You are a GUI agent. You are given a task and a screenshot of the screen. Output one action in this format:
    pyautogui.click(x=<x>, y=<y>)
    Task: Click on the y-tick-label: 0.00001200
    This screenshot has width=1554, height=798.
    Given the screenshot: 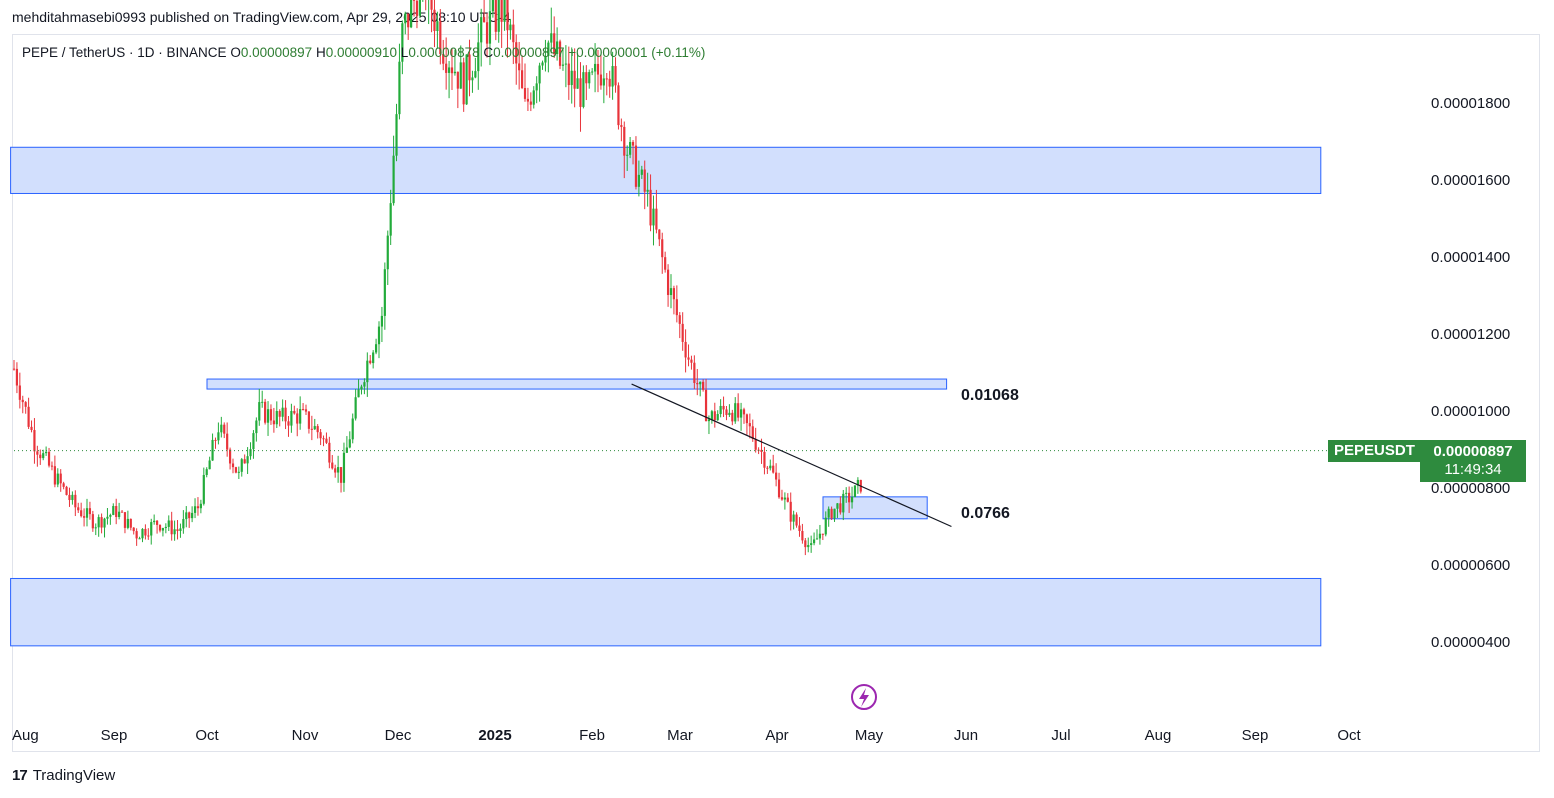 What is the action you would take?
    pyautogui.click(x=1470, y=334)
    